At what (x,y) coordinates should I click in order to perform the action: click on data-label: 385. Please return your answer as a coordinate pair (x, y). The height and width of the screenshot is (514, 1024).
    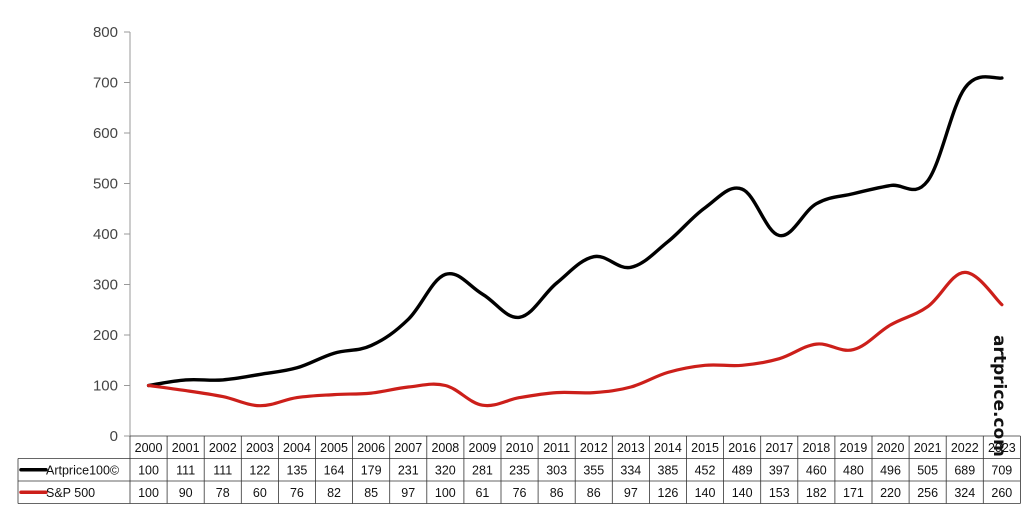
    Looking at the image, I should click on (668, 470).